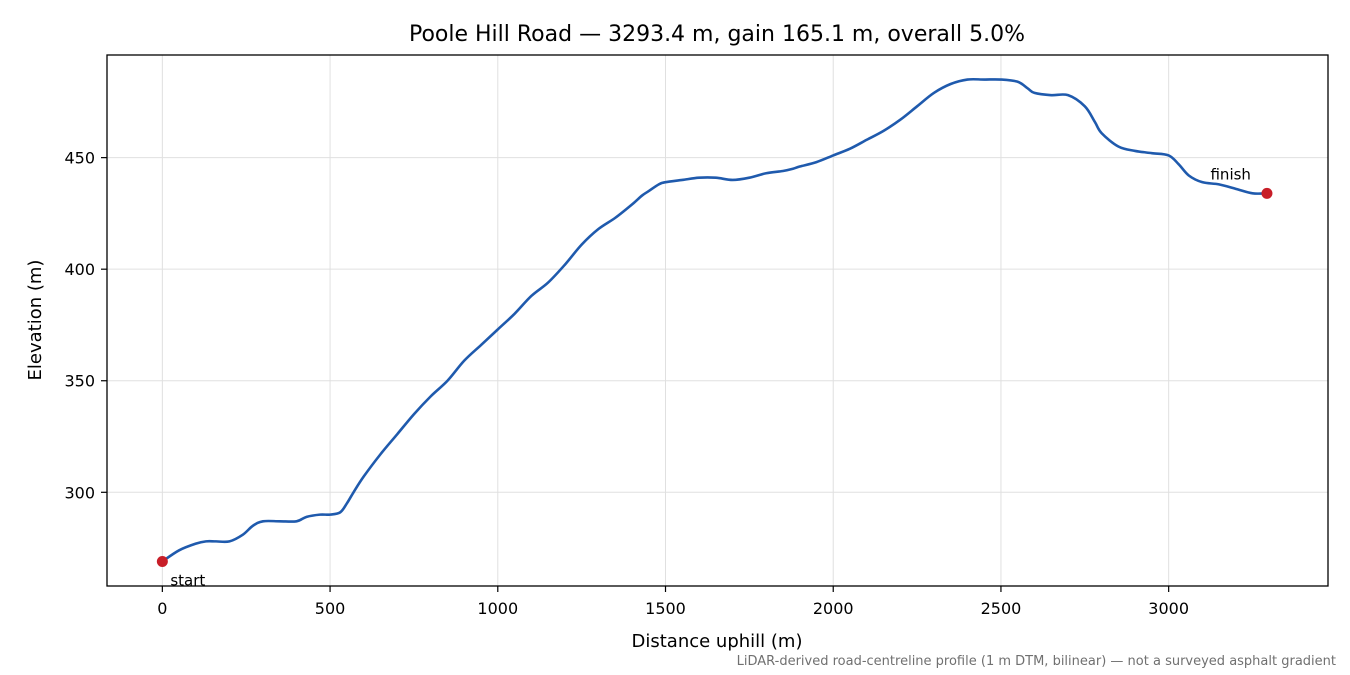 The image size is (1350, 675). I want to click on x-tick-label: 1500, so click(665, 608).